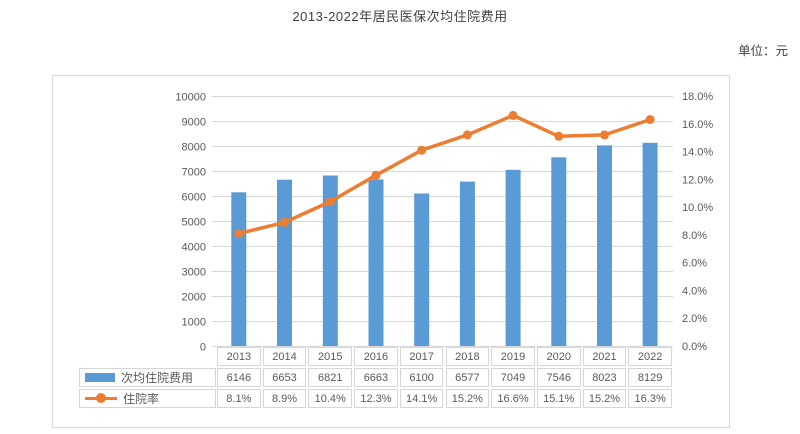 The height and width of the screenshot is (434, 800). Describe the element at coordinates (697, 125) in the screenshot. I see `right-axis-tick-label: 16.0%` at that location.